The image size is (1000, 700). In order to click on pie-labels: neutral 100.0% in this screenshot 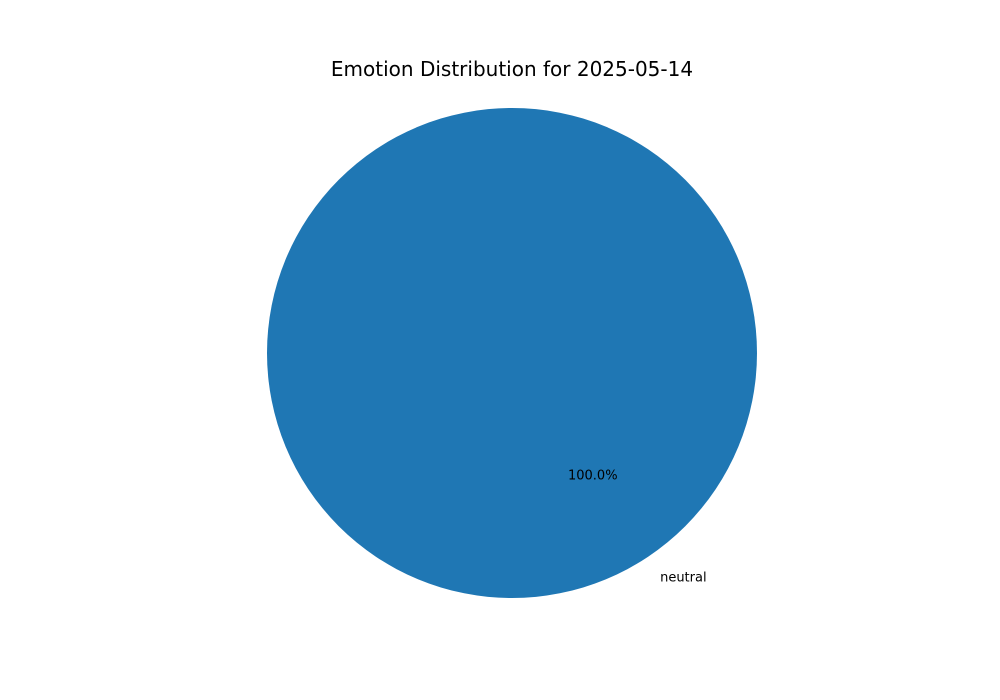, I will do `click(637, 526)`.